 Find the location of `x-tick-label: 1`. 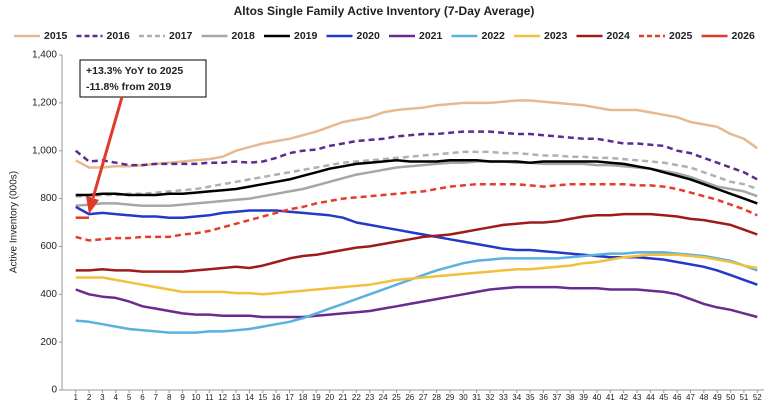

x-tick-label: 1 is located at coordinates (75, 397).